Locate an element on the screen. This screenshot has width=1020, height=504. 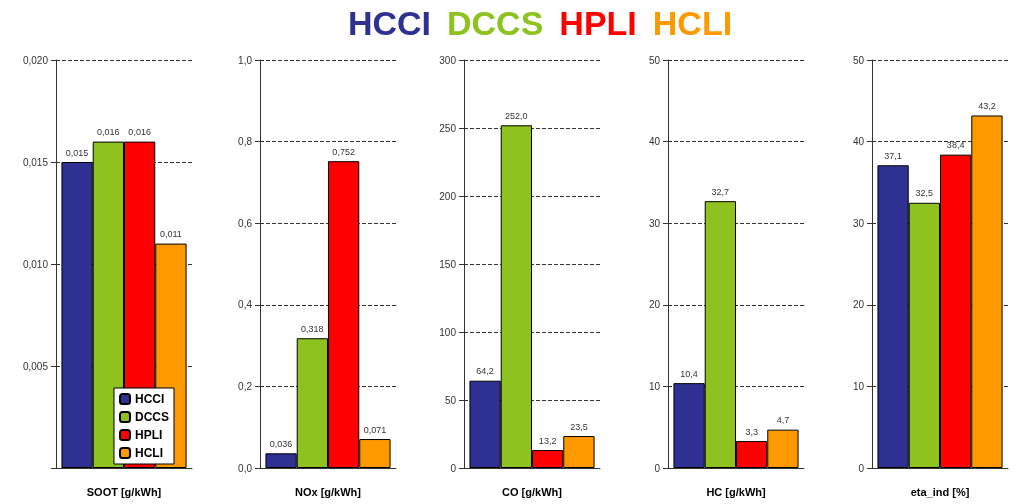
x-axis-title: SOOT [g/kWh] is located at coordinates (124, 491).